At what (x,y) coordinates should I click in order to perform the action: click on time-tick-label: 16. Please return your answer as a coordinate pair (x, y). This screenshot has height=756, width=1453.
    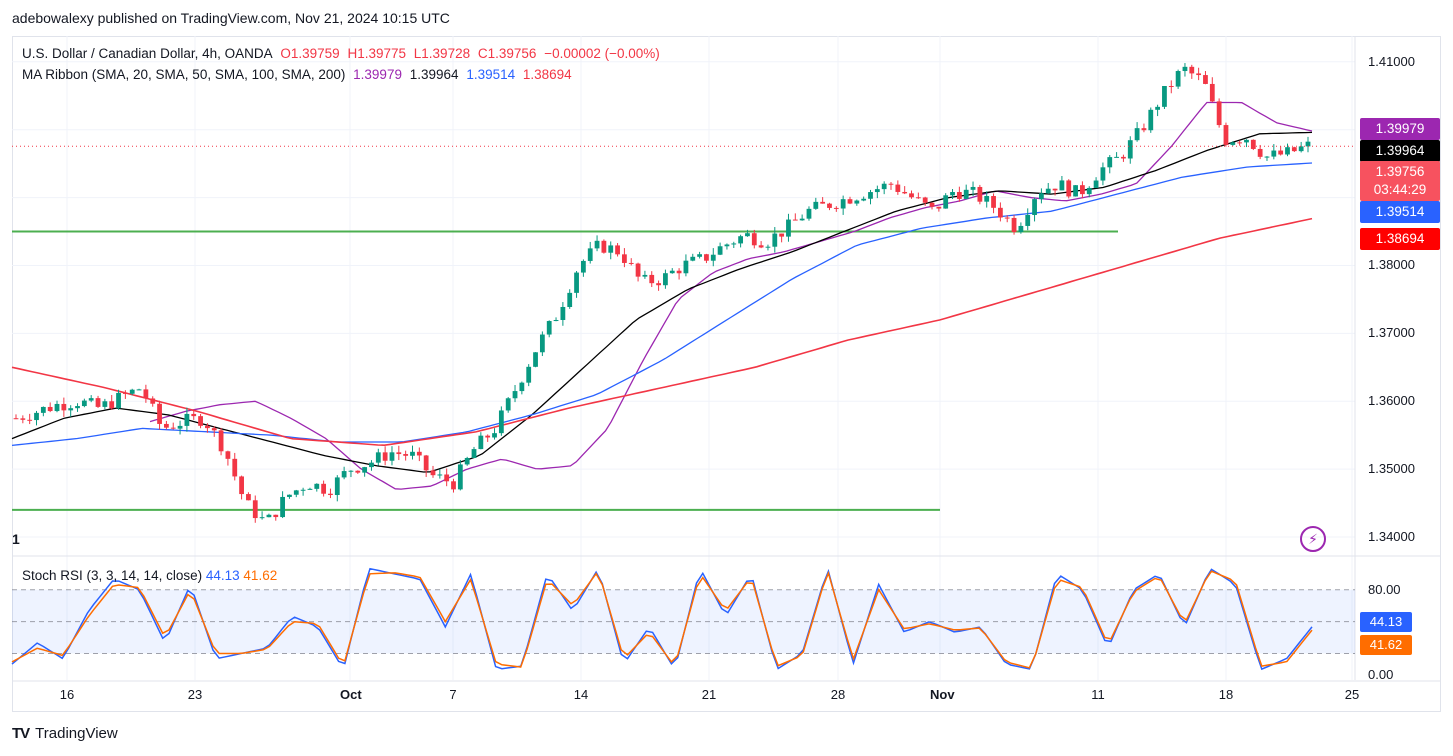
    Looking at the image, I should click on (67, 694).